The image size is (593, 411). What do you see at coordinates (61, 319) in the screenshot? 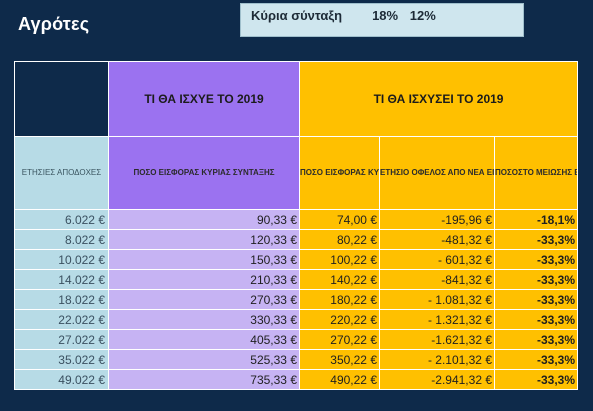
I see `income-cell: 22.022 €` at bounding box center [61, 319].